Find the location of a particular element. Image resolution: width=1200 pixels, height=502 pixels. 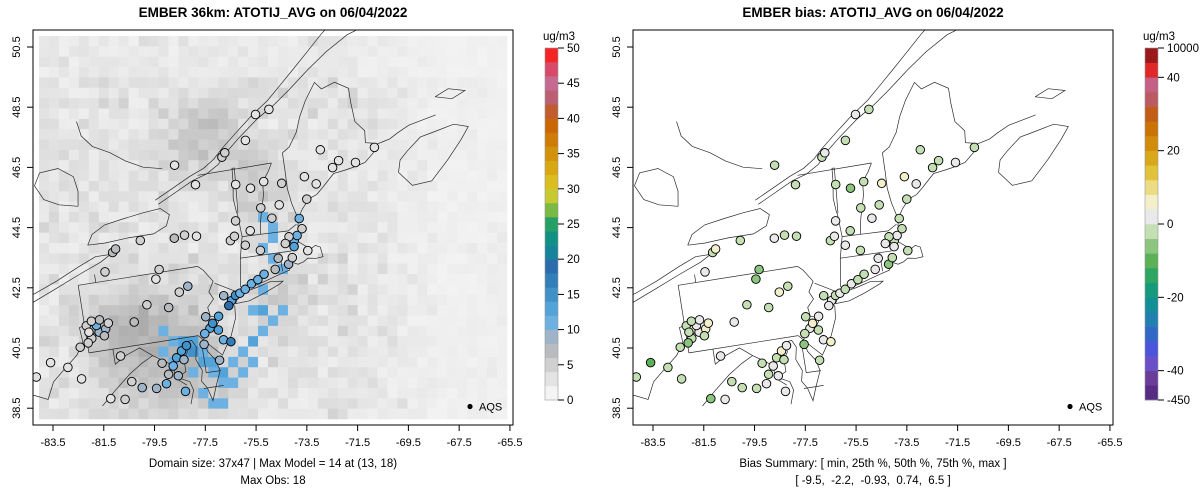

geo-stlaw-n is located at coordinates (240, 115).